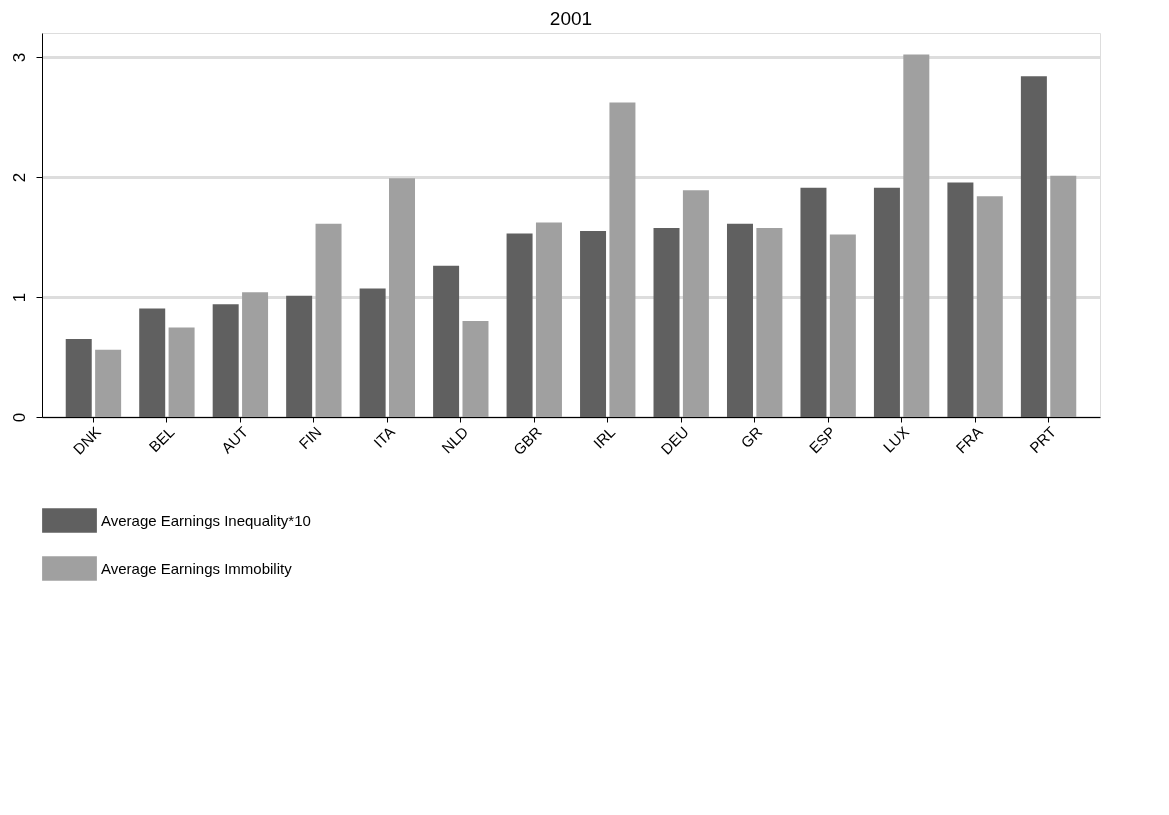 The image size is (1169, 815). Describe the element at coordinates (161, 439) in the screenshot. I see `x-tick-label: BEL` at that location.